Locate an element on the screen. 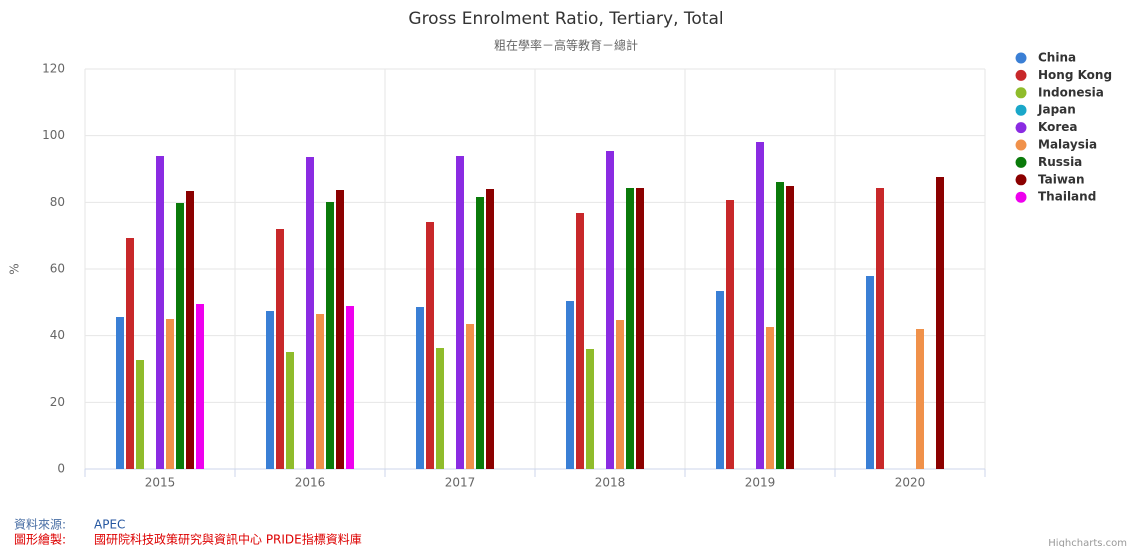  credit-label: 圖形繪製: is located at coordinates (40, 539).